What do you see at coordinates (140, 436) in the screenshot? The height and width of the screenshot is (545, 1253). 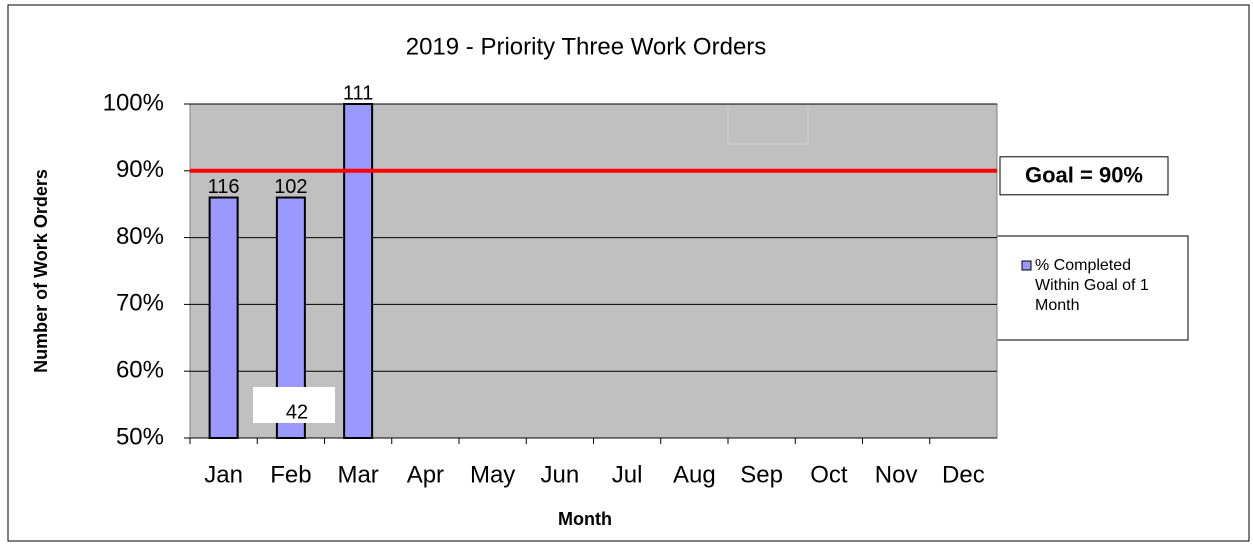 I see `y-tick-label: 50%` at bounding box center [140, 436].